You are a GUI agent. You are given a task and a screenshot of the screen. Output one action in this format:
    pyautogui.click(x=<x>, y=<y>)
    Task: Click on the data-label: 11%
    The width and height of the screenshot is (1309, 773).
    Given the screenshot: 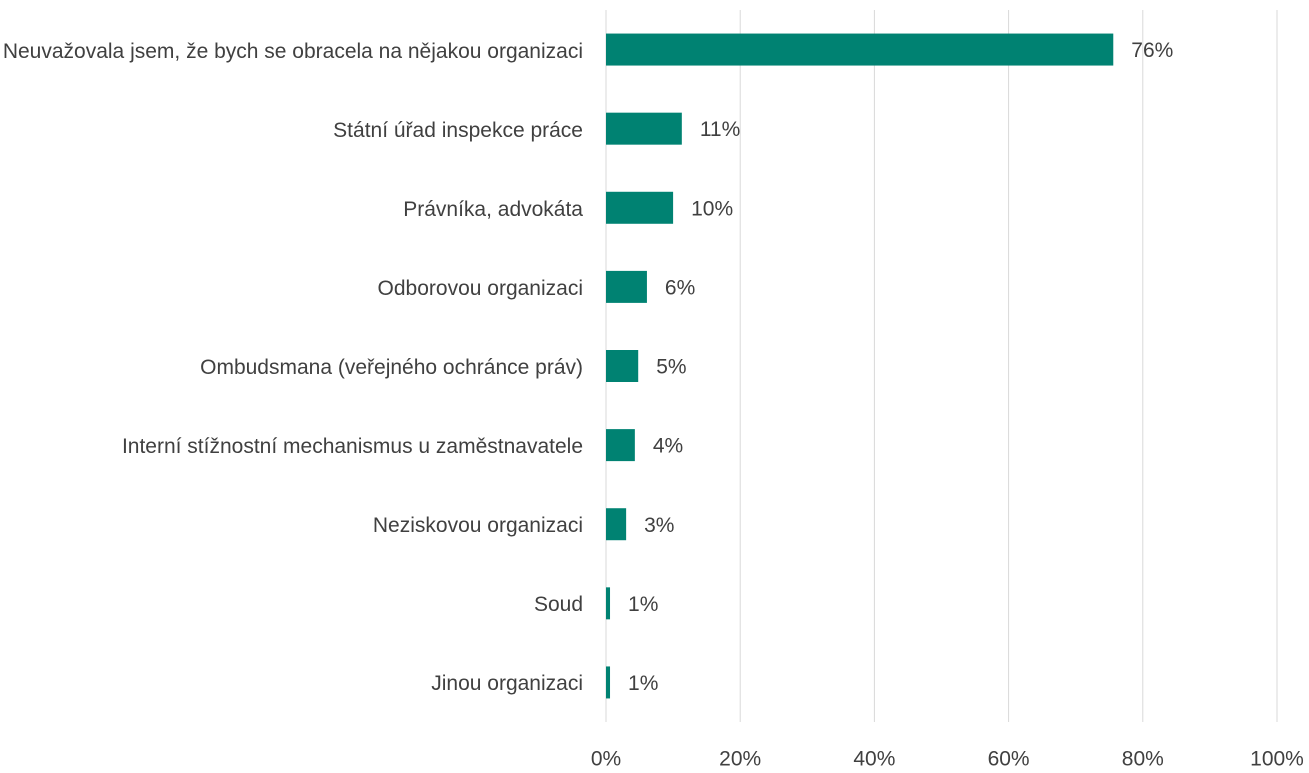 What is the action you would take?
    pyautogui.click(x=720, y=129)
    